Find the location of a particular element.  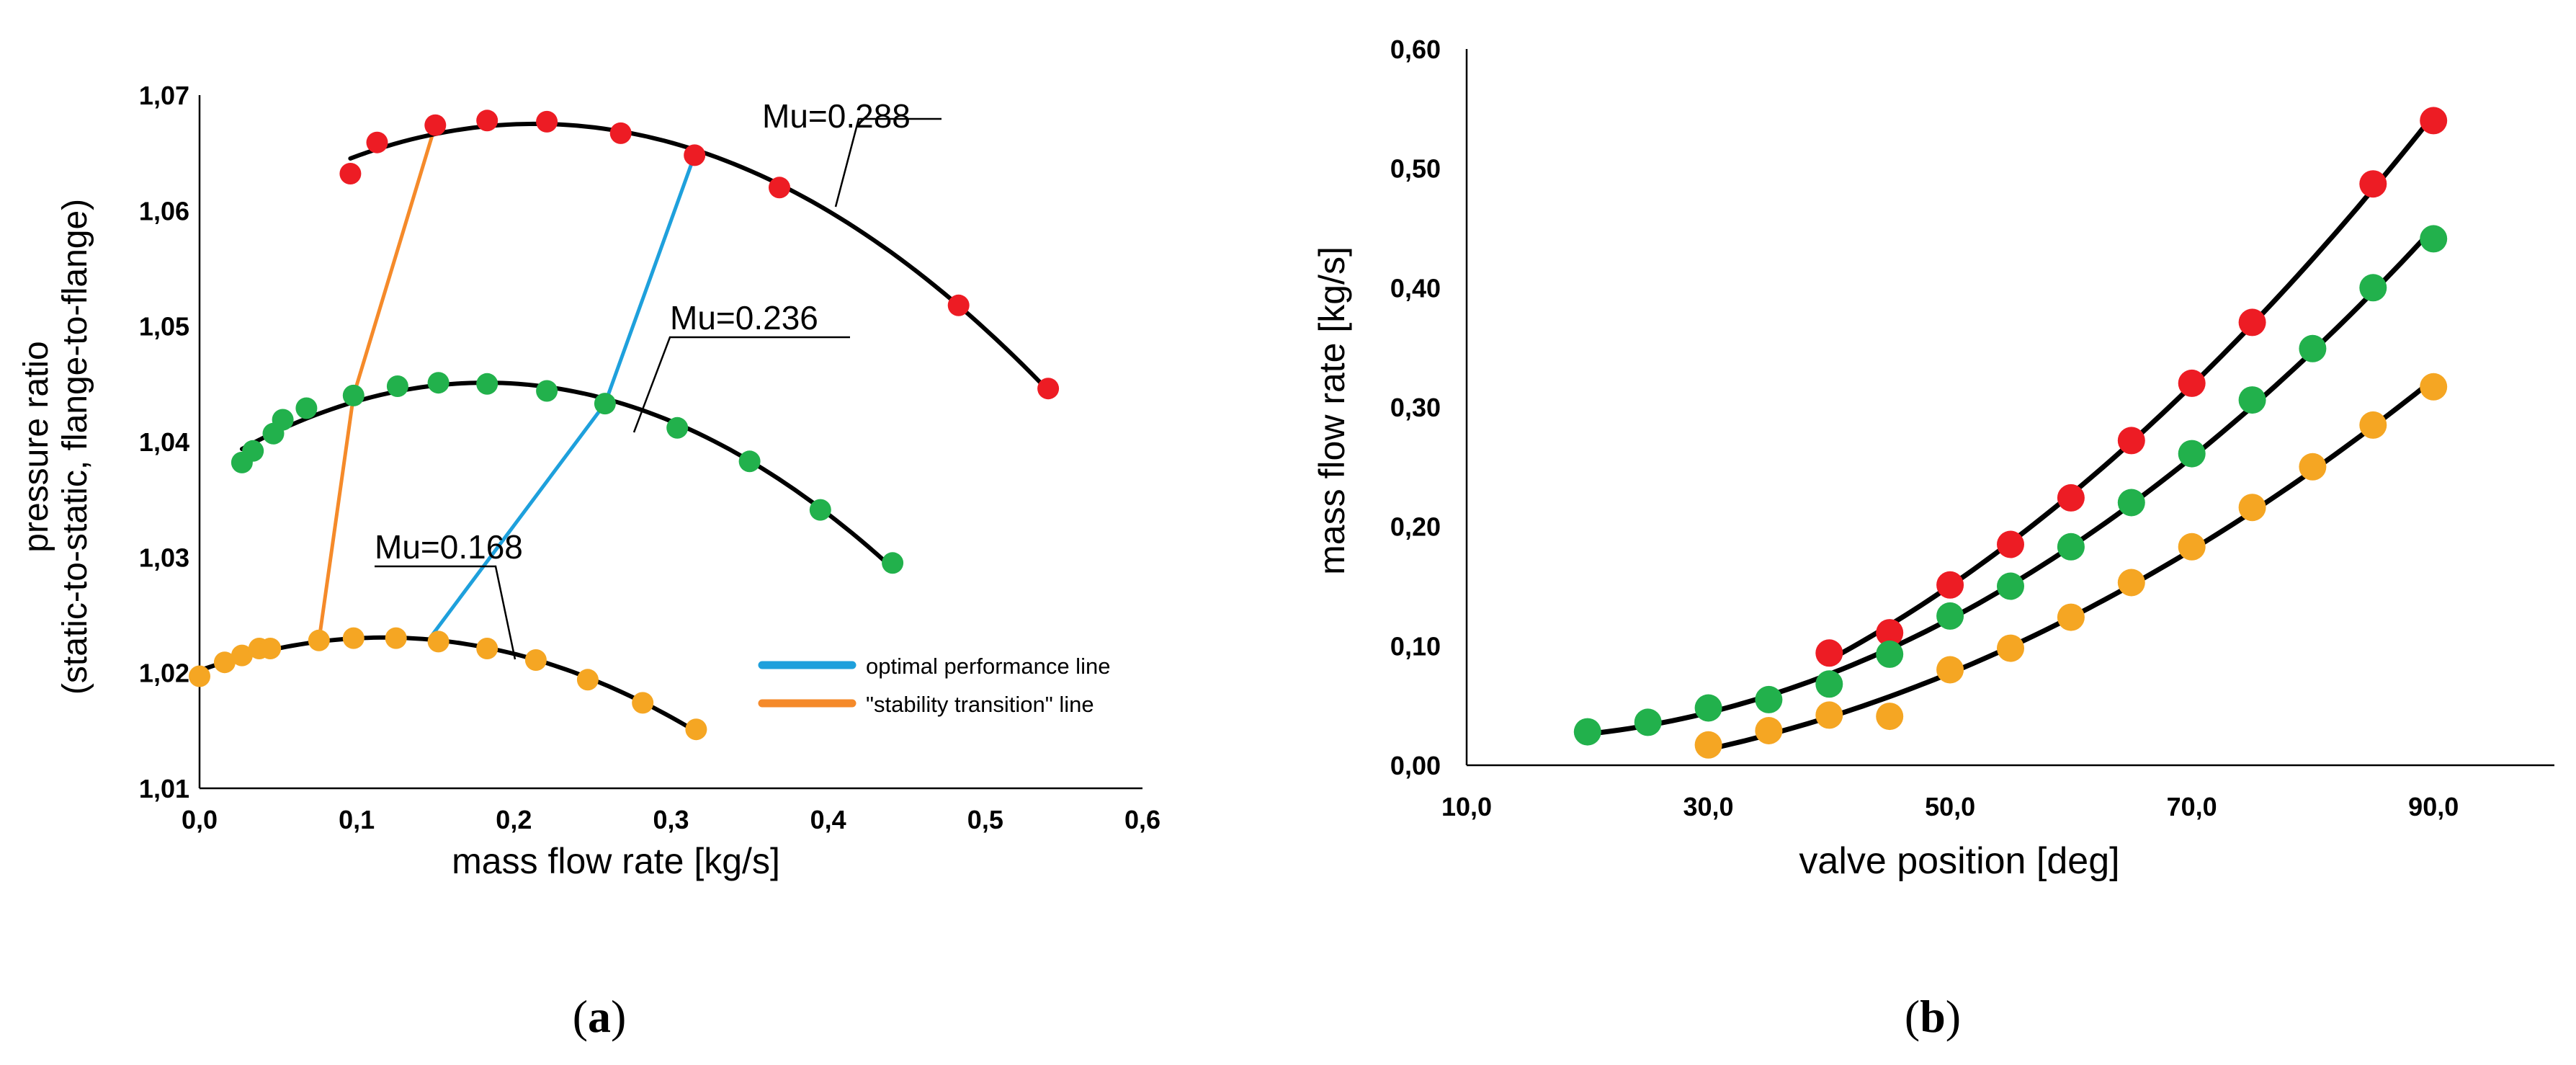

chart-a-y-tick-labels: 1,01 1,02 1,03 1,04 1,05 1,06 1,07 is located at coordinates (164, 442).